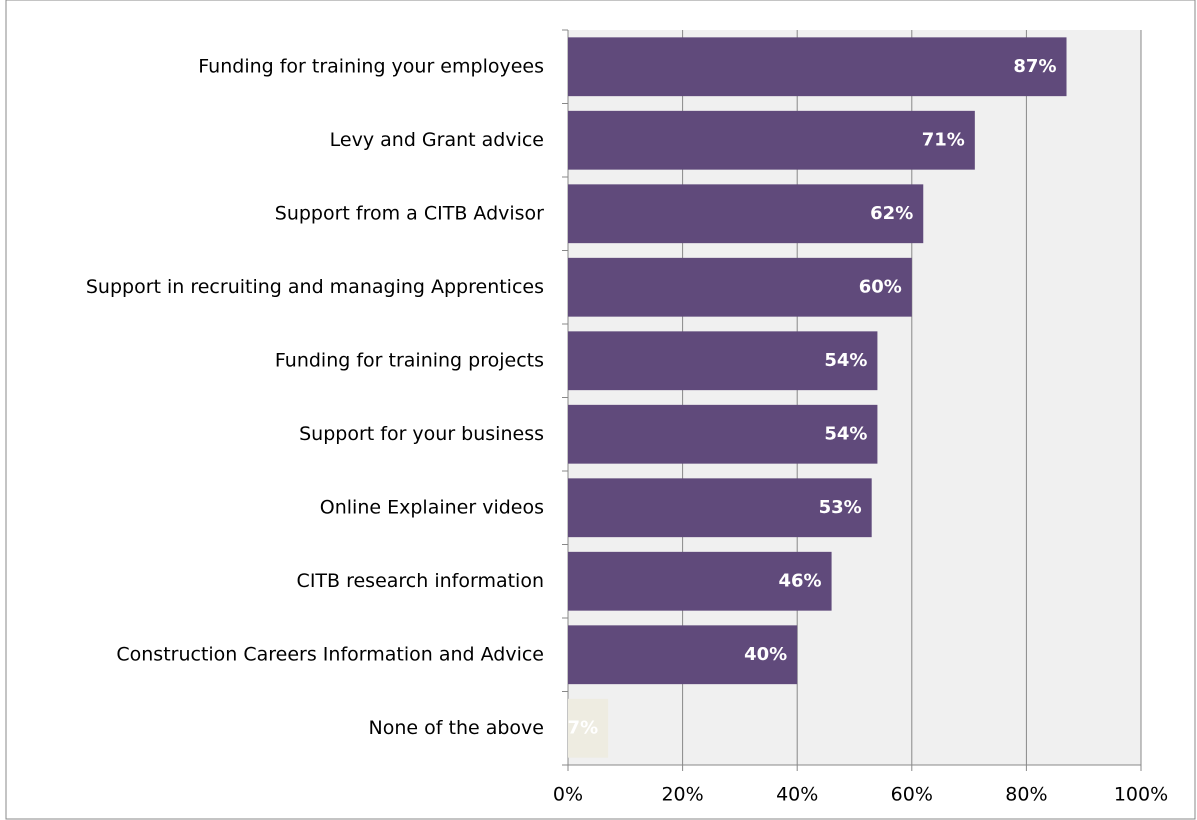 The image size is (1197, 820). What do you see at coordinates (840, 507) in the screenshot?
I see `value-label: 53%` at bounding box center [840, 507].